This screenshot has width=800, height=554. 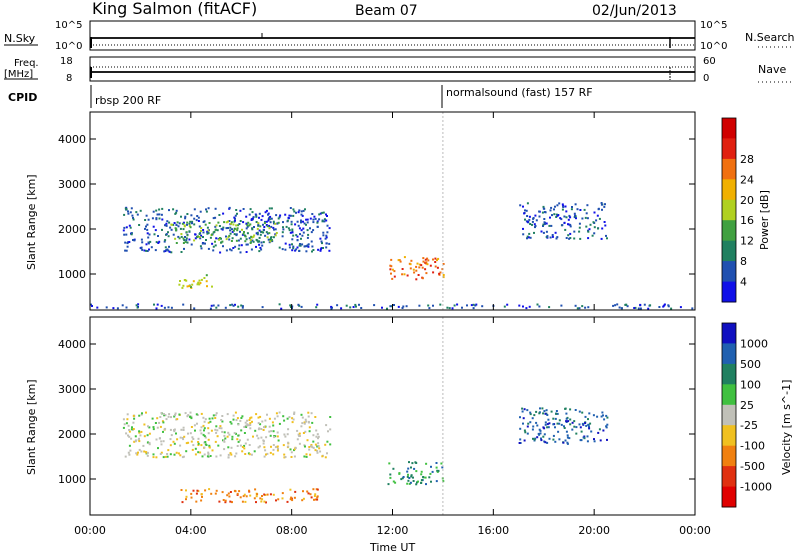 I want to click on velocity-colorbar-tick: -25, so click(x=749, y=425).